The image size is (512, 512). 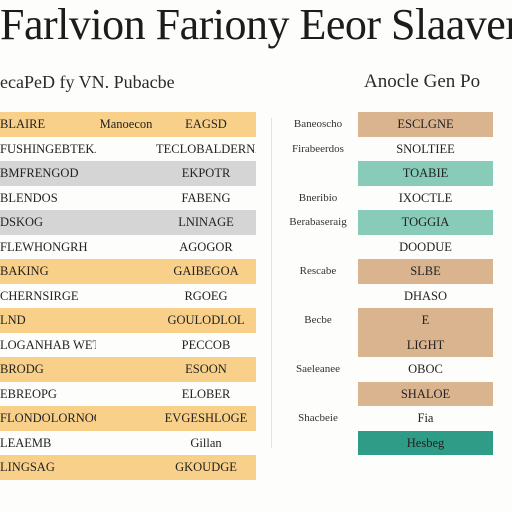 I want to click on row-category: Manoecon, so click(x=126, y=124).